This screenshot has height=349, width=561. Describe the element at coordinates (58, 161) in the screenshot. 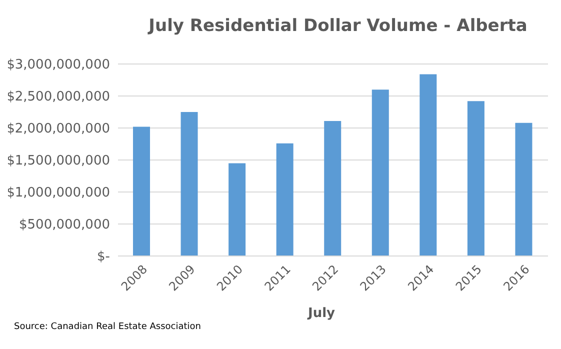

I see `y-tick-label: $1,500,000,000` at that location.